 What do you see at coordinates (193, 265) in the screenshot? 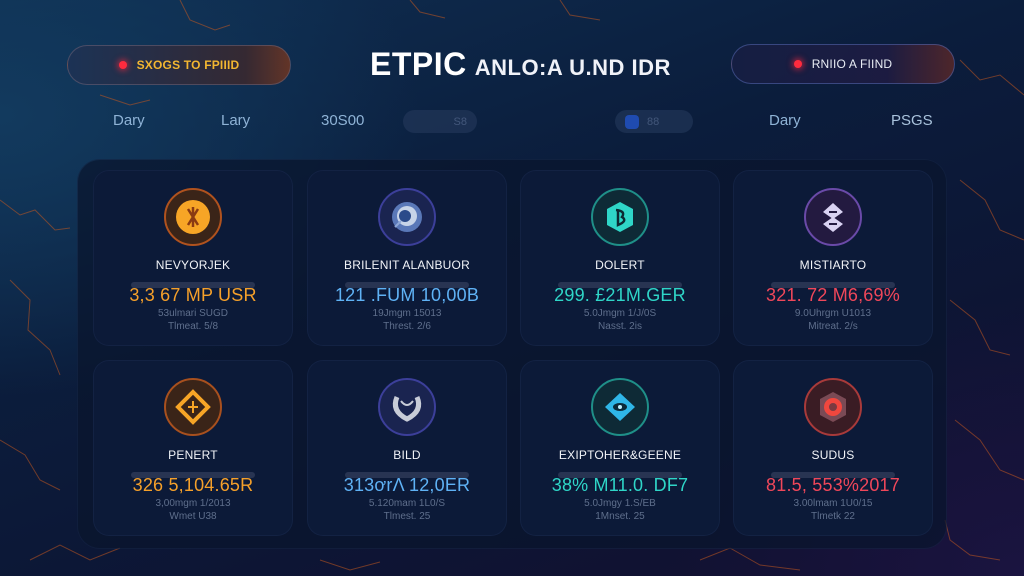
I see `coin-name: NEVYORJEK` at bounding box center [193, 265].